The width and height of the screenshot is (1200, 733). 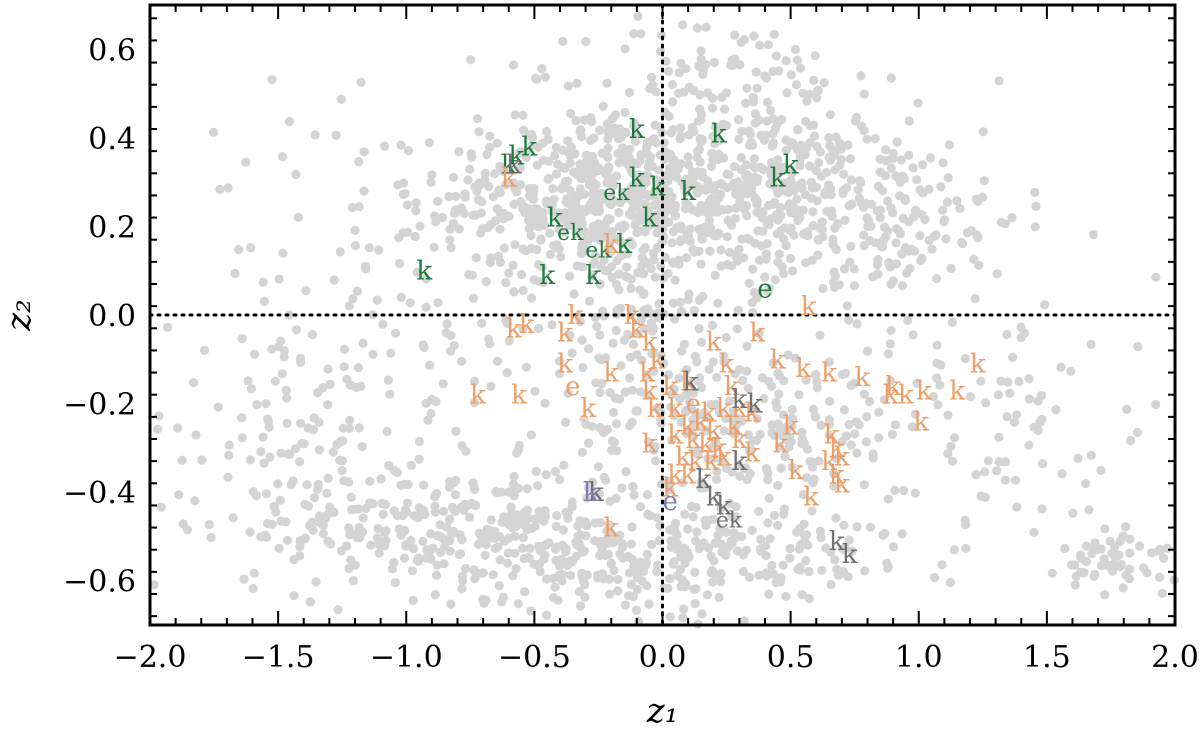 What do you see at coordinates (572, 387) in the screenshot?
I see `labeled-point-orange: e` at bounding box center [572, 387].